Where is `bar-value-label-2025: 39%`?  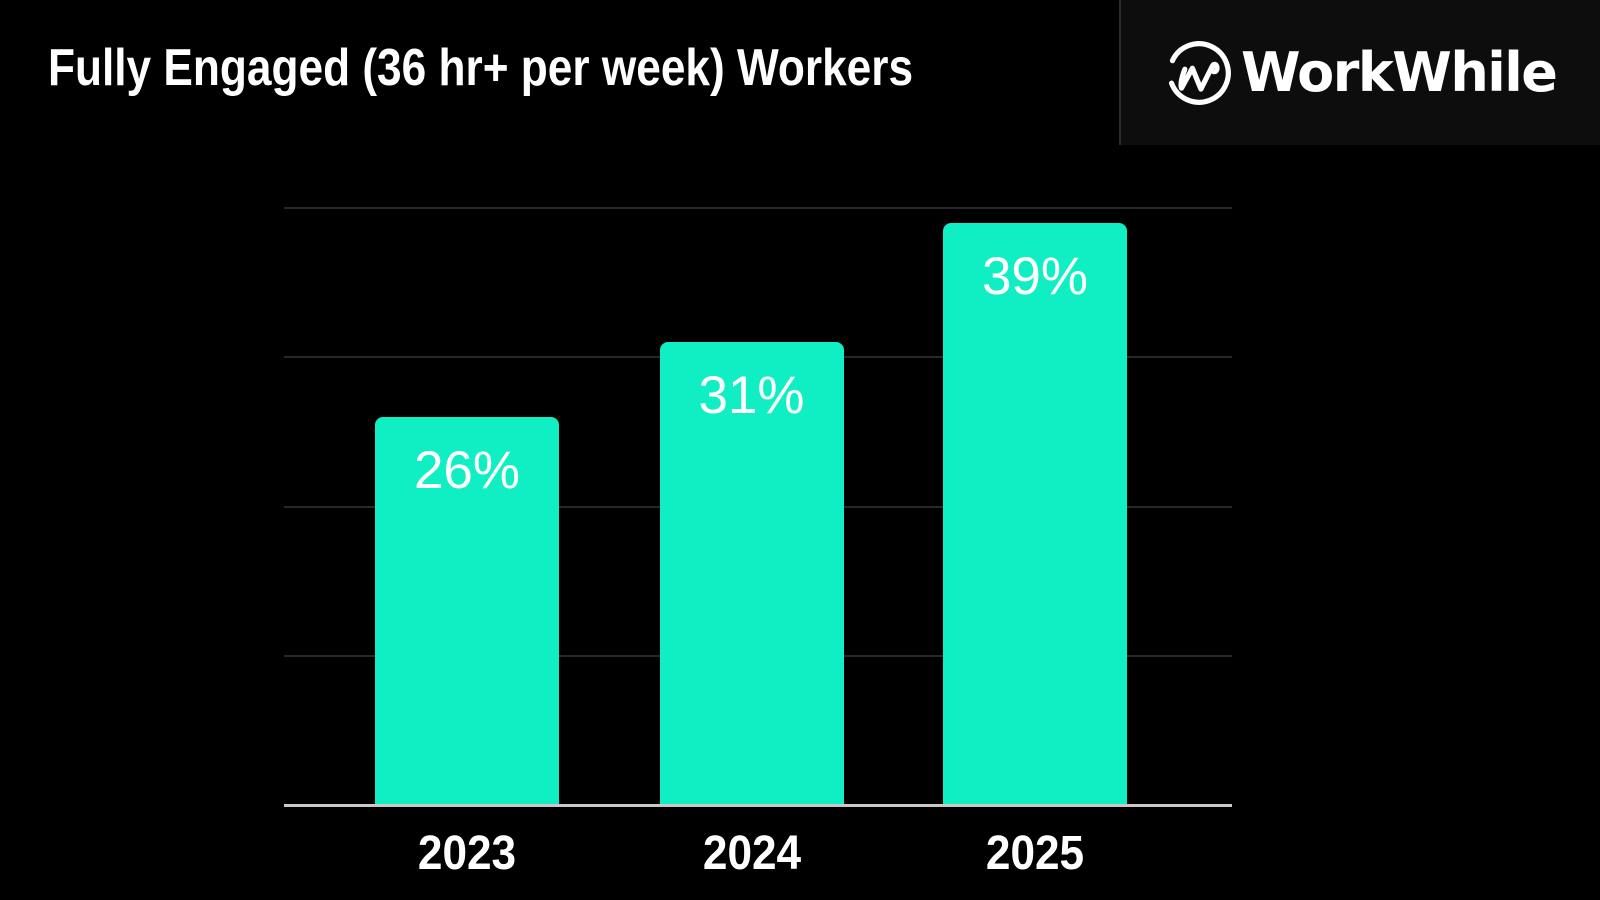
bar-value-label-2025: 39% is located at coordinates (1035, 277).